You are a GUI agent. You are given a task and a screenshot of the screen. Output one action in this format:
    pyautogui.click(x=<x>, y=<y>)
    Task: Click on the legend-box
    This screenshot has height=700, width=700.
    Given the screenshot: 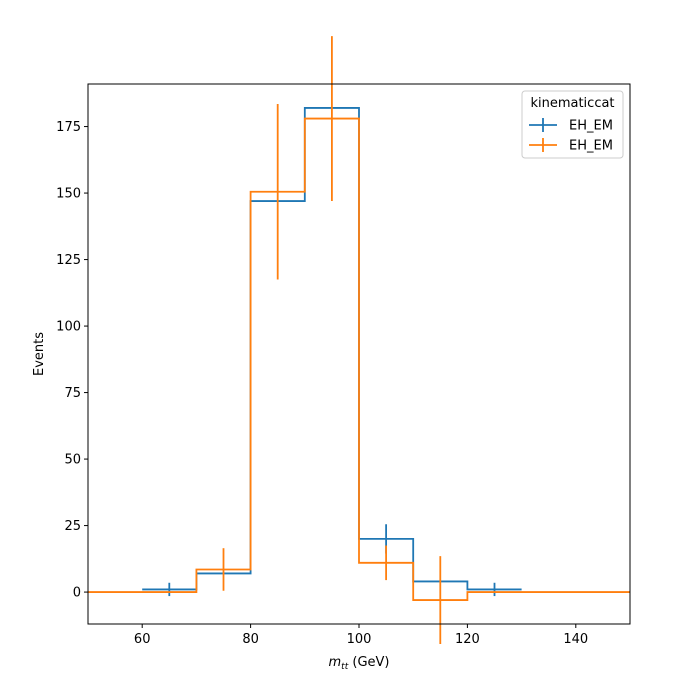 What is the action you would take?
    pyautogui.click(x=572, y=124)
    